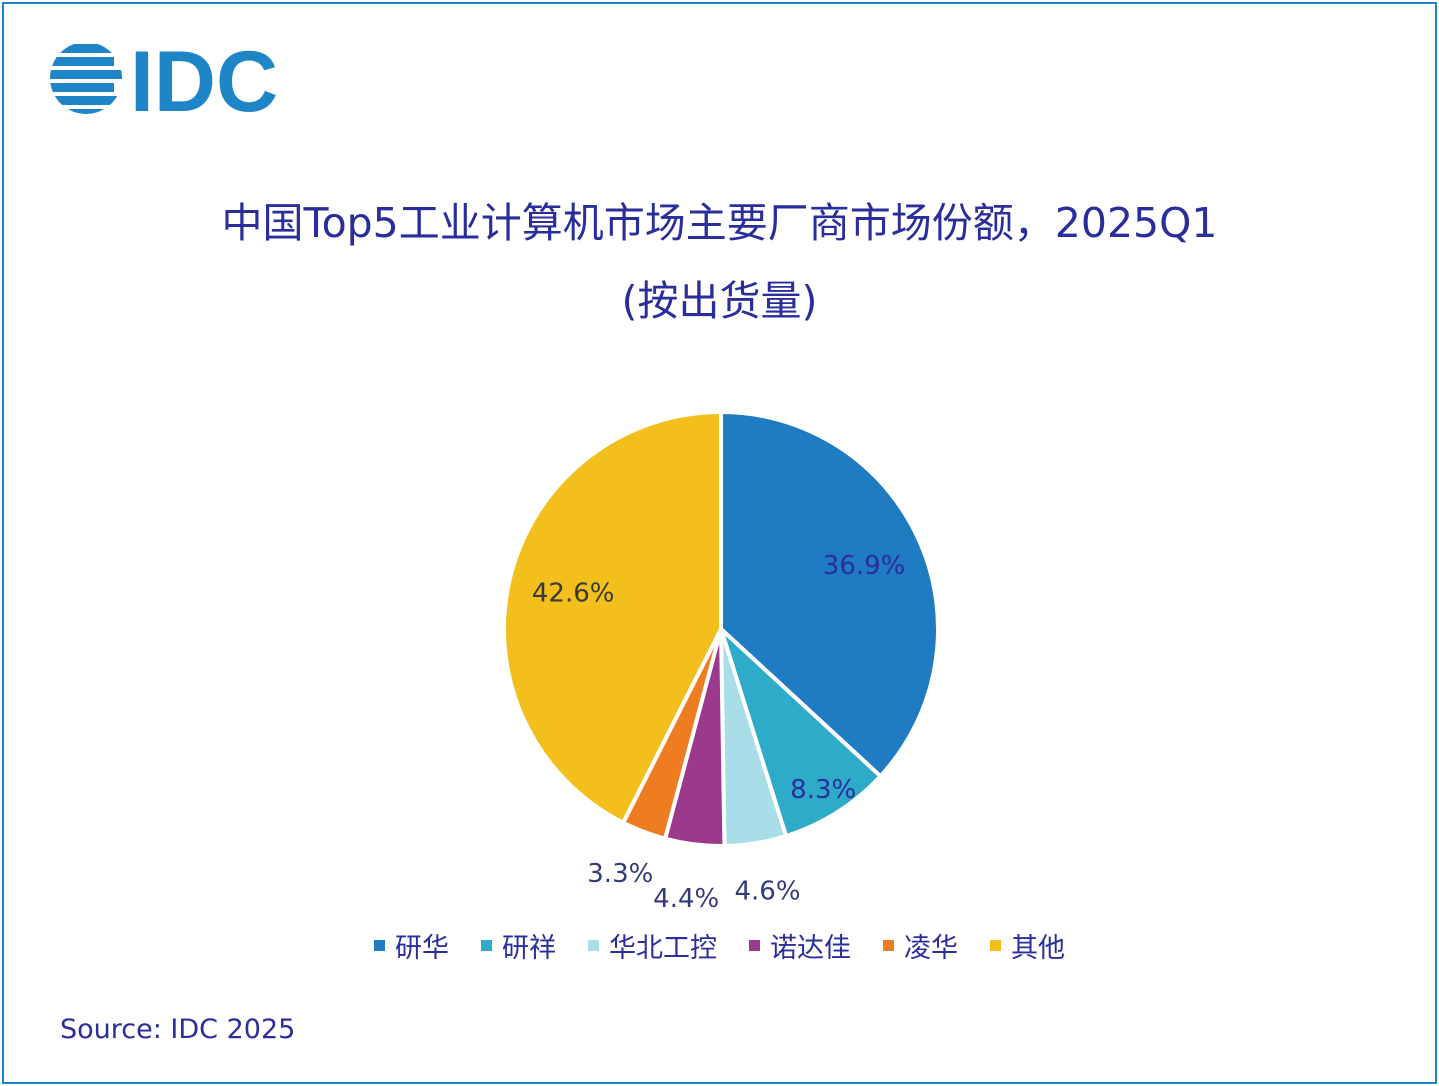 The height and width of the screenshot is (1086, 1439). Describe the element at coordinates (864, 566) in the screenshot. I see `slice-label-1: 36.9%` at that location.